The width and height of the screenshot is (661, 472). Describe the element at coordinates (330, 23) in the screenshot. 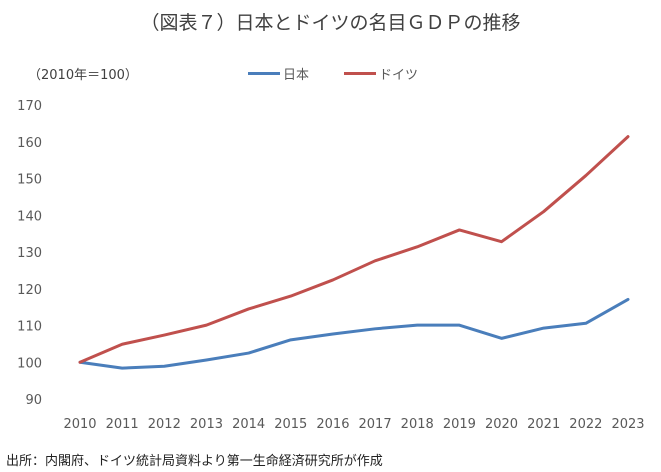

I see `chart-title: （図表７）日本とドイツの名目ＧＤＰの推移` at that location.